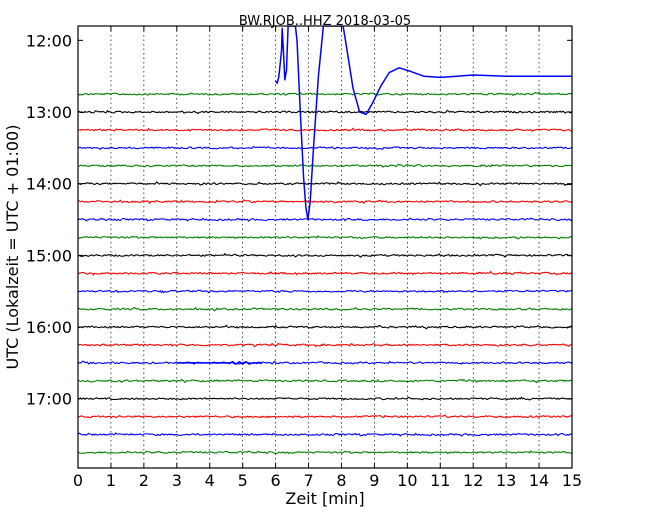  I want to click on y-tick-label: 16:00, so click(49, 327).